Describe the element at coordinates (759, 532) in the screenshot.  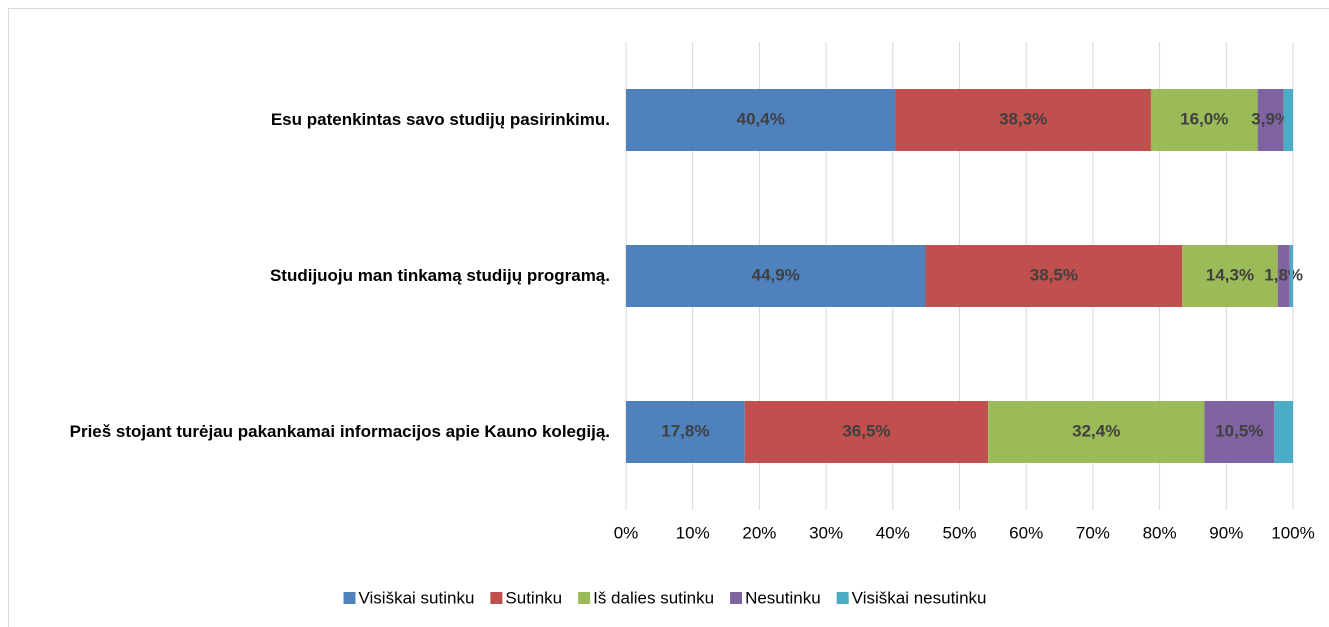
I see `x-tick-label: 20%` at that location.